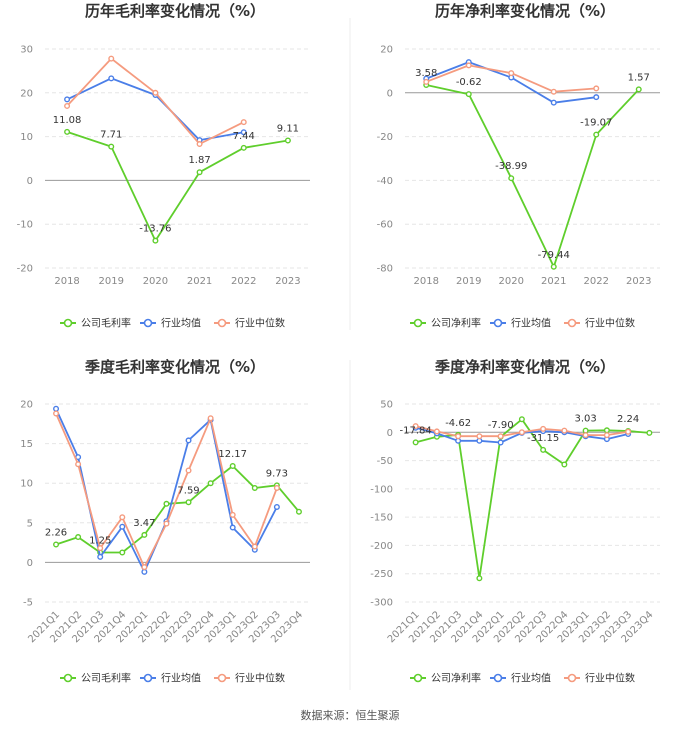 The image size is (700, 733). I want to click on chart-title: 季度净利率变化情况（%）, so click(525, 367).